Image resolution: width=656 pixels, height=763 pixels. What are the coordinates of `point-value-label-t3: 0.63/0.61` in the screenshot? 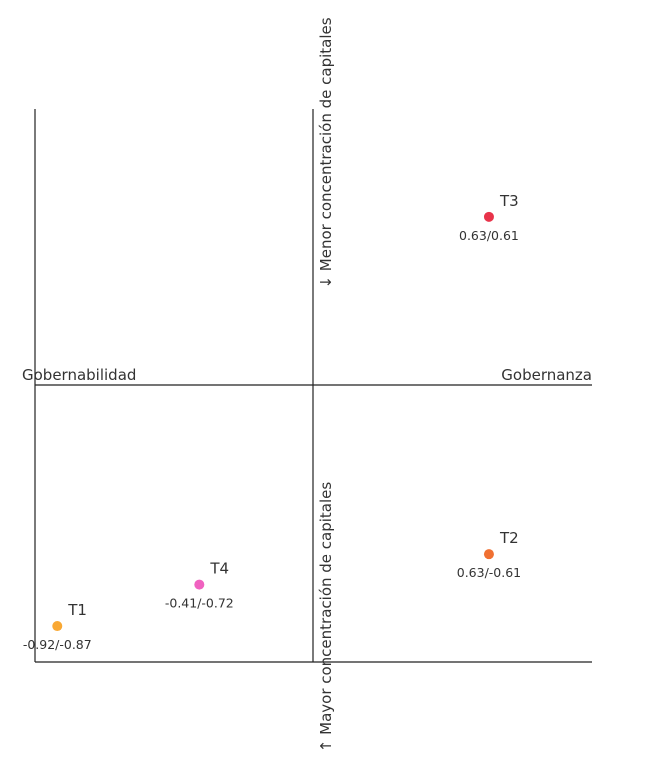 It's located at (489, 235).